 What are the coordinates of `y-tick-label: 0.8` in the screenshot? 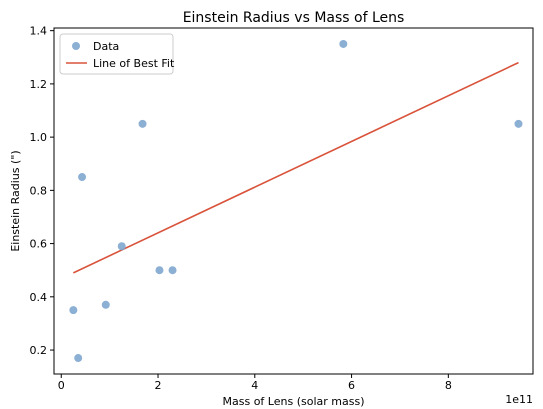 It's located at (39, 190).